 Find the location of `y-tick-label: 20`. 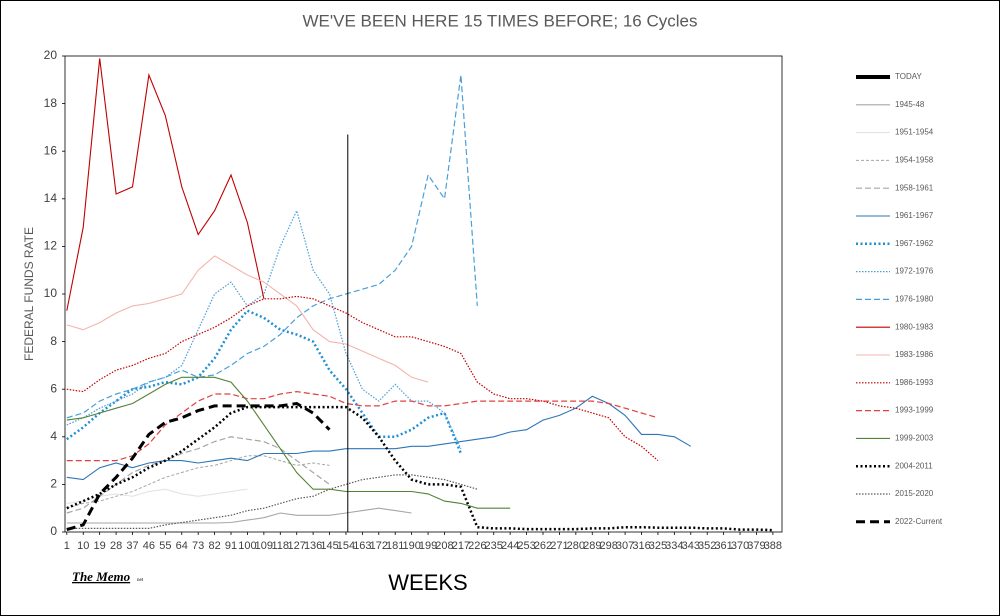

y-tick-label: 20 is located at coordinates (51, 55).